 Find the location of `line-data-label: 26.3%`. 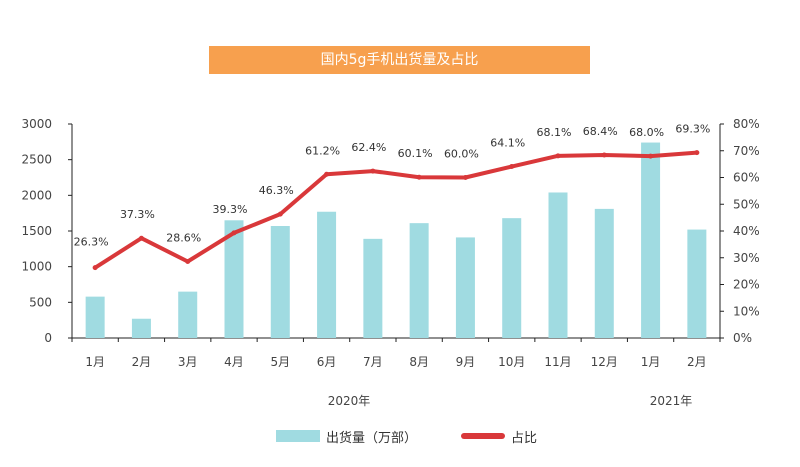

line-data-label: 26.3% is located at coordinates (91, 242).